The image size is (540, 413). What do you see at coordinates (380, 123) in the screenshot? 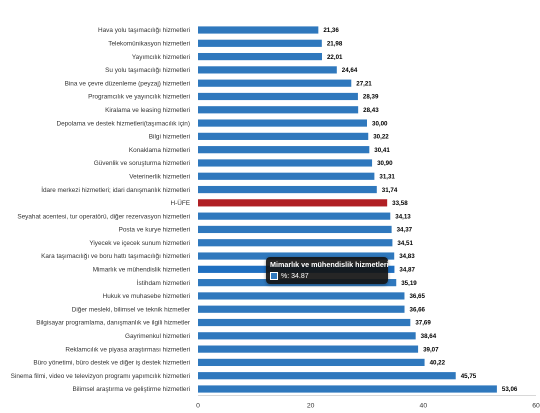
I see `data-label: 30,00` at bounding box center [380, 123].